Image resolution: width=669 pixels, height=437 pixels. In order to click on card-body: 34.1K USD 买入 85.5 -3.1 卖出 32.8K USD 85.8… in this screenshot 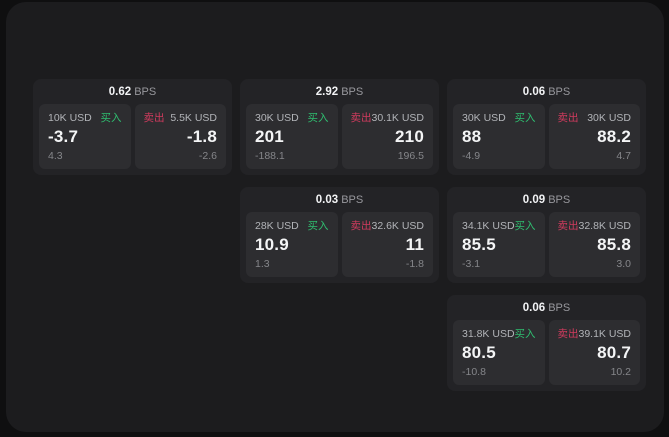, I will do `click(546, 244)`.